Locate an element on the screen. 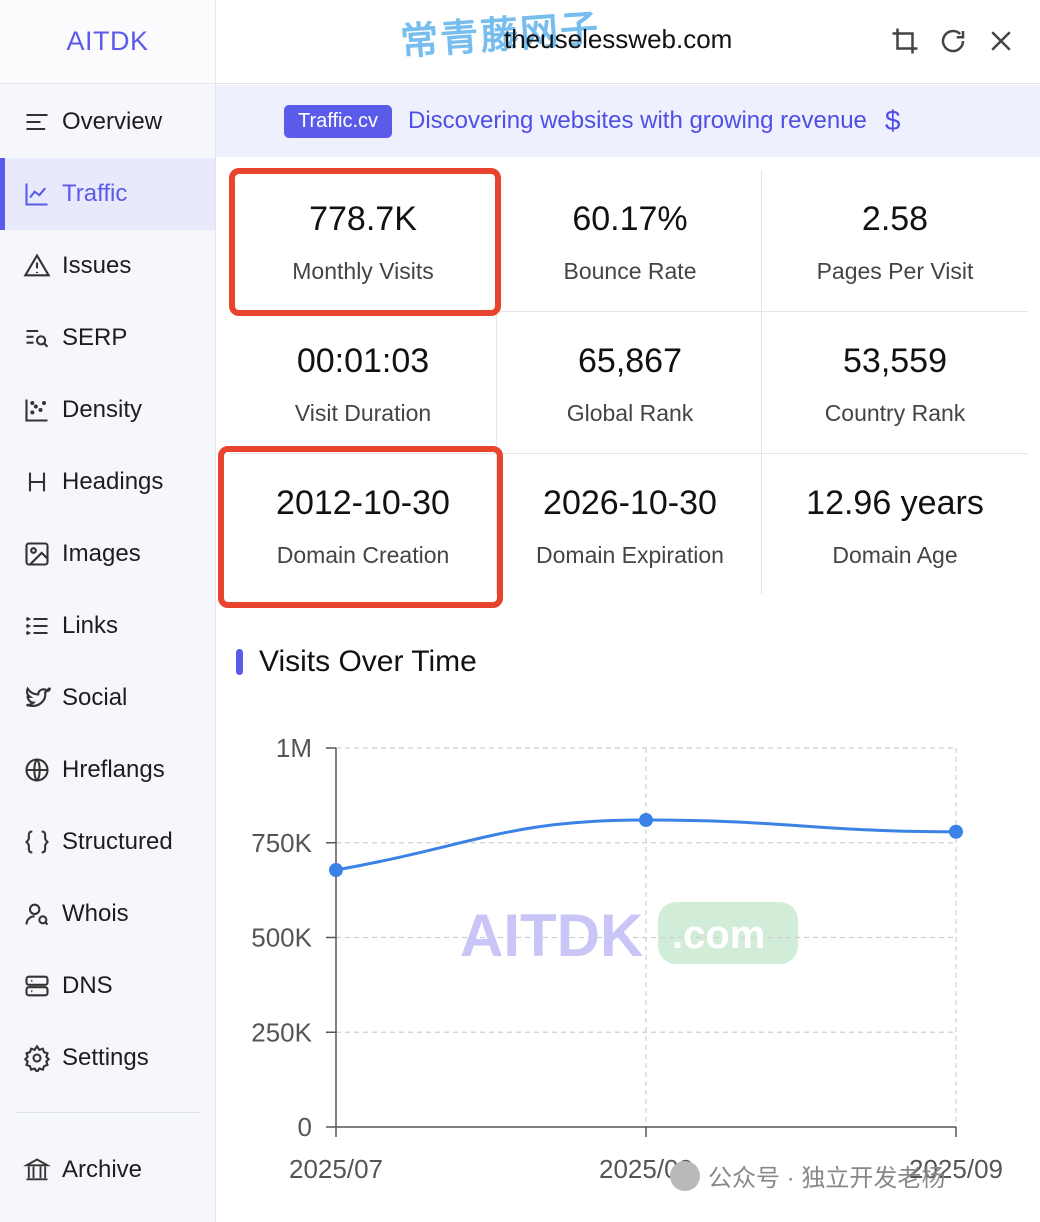 This screenshot has width=1040, height=1222. heading-h-icon is located at coordinates (37, 482).